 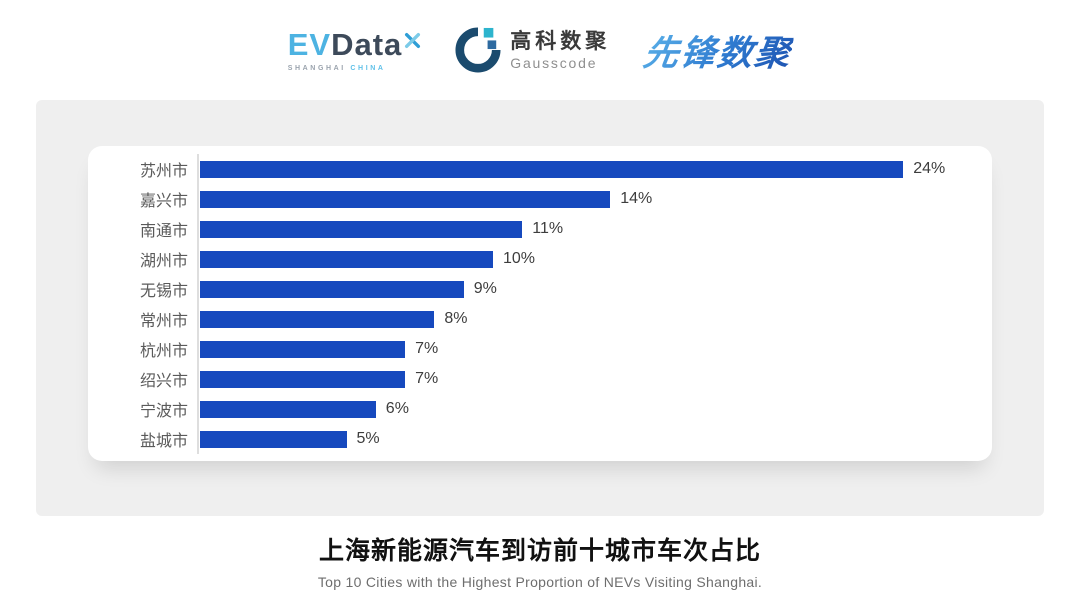 What do you see at coordinates (309, 44) in the screenshot?
I see `evdata-ev-text: EV` at bounding box center [309, 44].